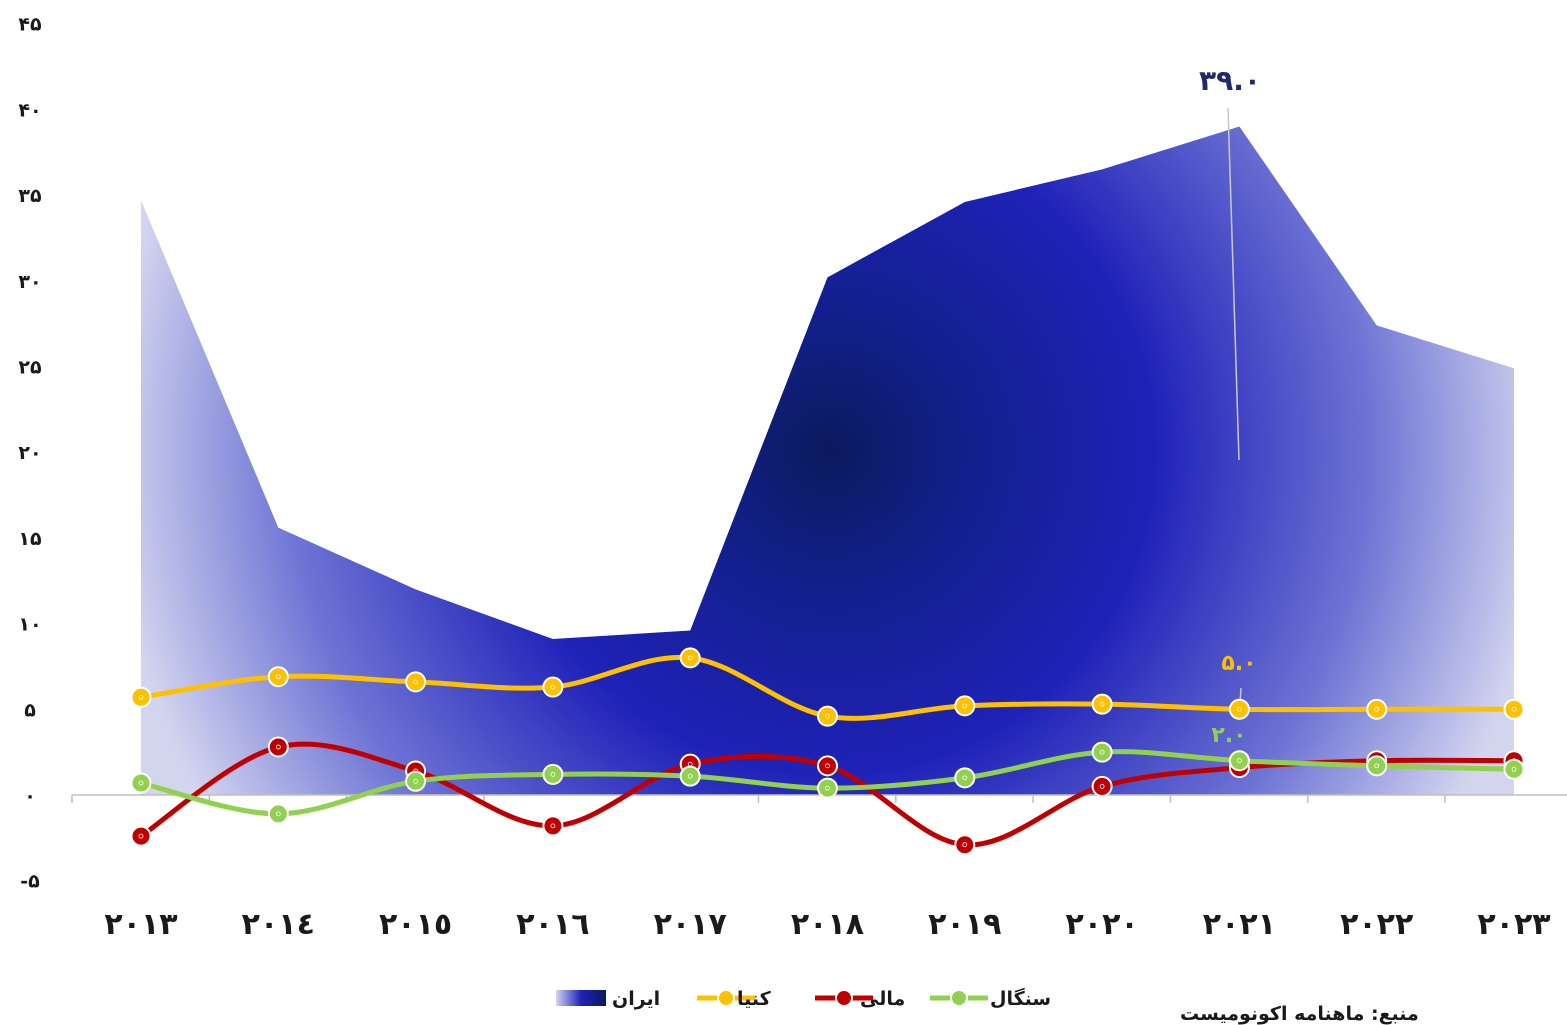 Image resolution: width=1567 pixels, height=1025 pixels. Describe the element at coordinates (636, 999) in the screenshot. I see `legend-label: ایران` at that location.